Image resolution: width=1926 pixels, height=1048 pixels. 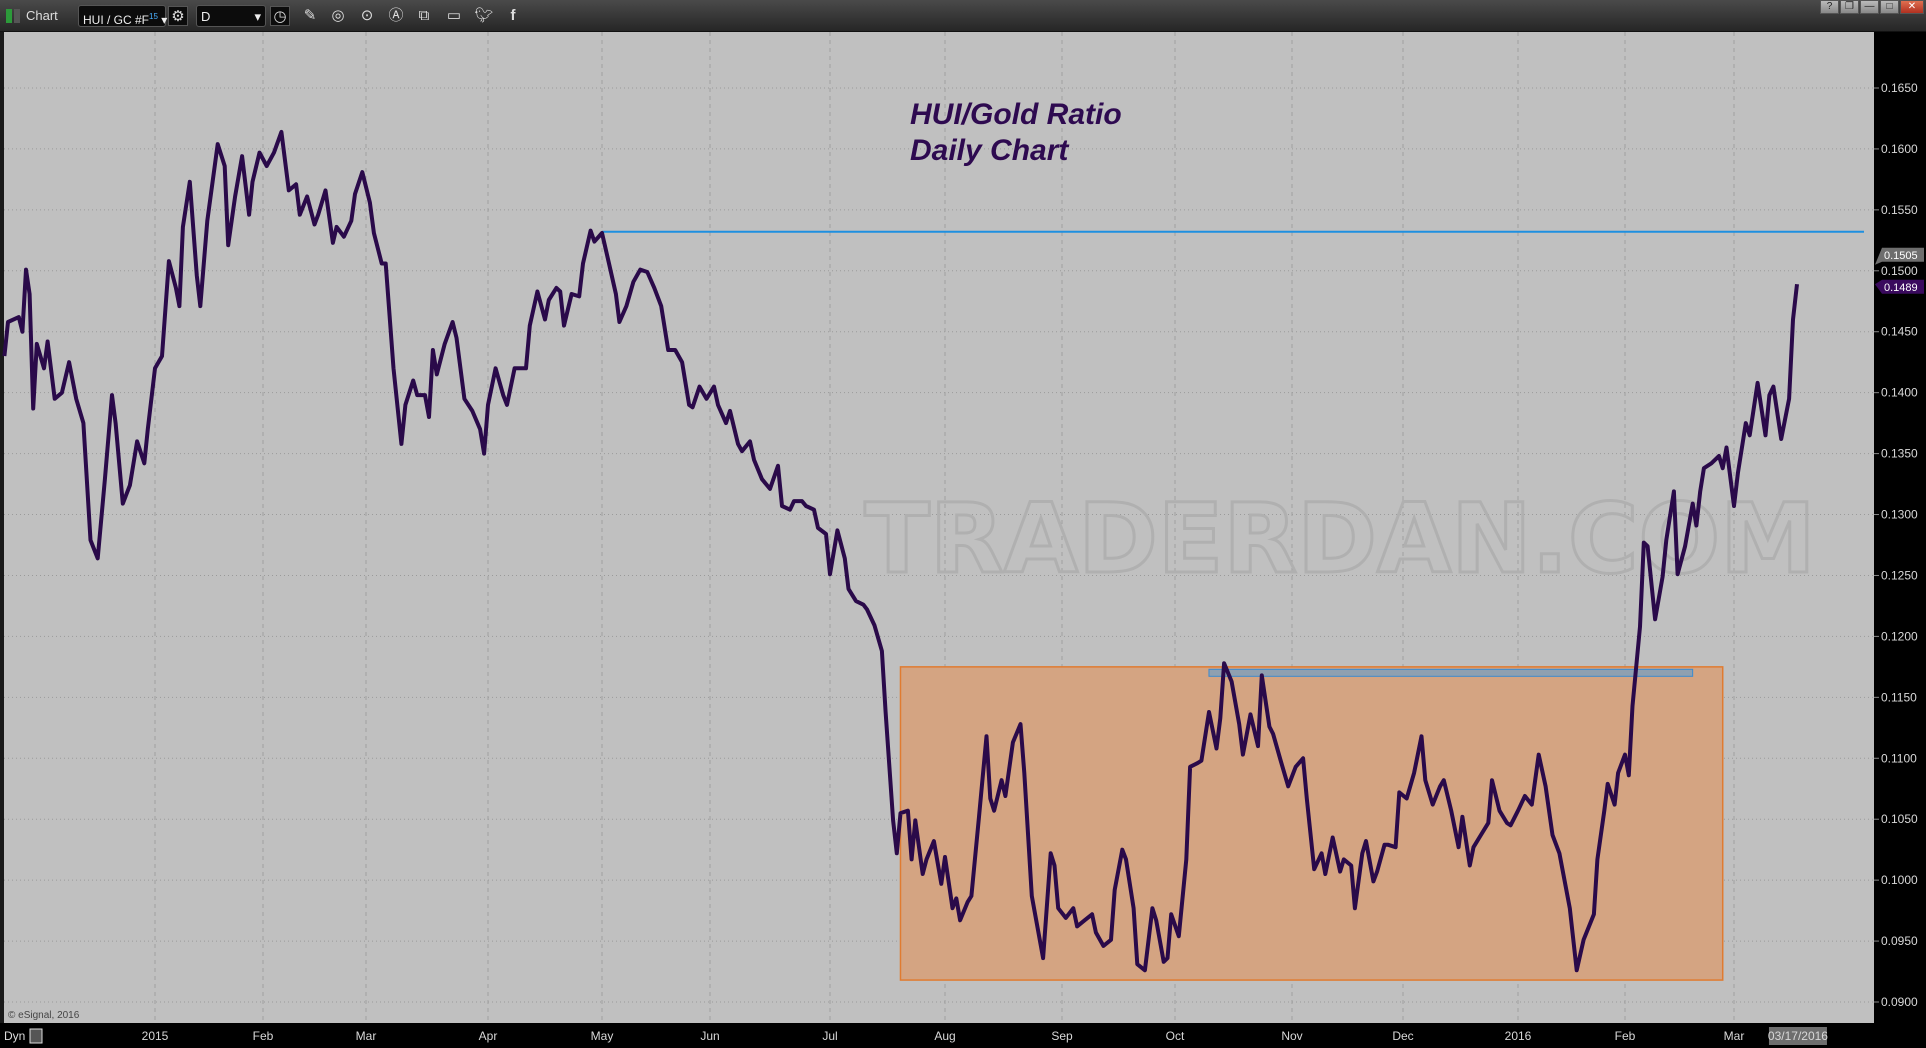 I want to click on y-tick-label: 0.1100, so click(x=1899, y=758).